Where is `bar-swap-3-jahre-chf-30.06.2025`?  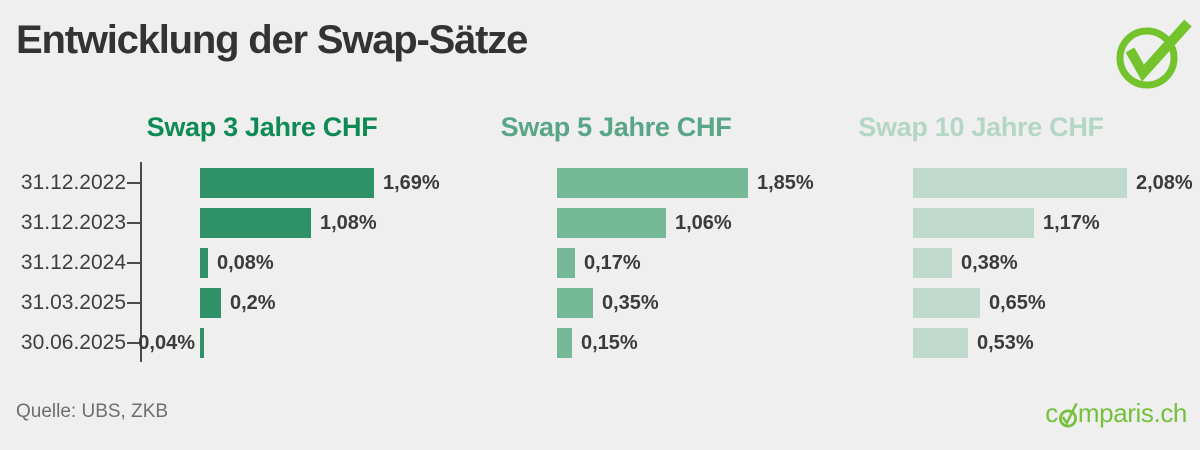
bar-swap-3-jahre-chf-30.06.2025 is located at coordinates (202, 343).